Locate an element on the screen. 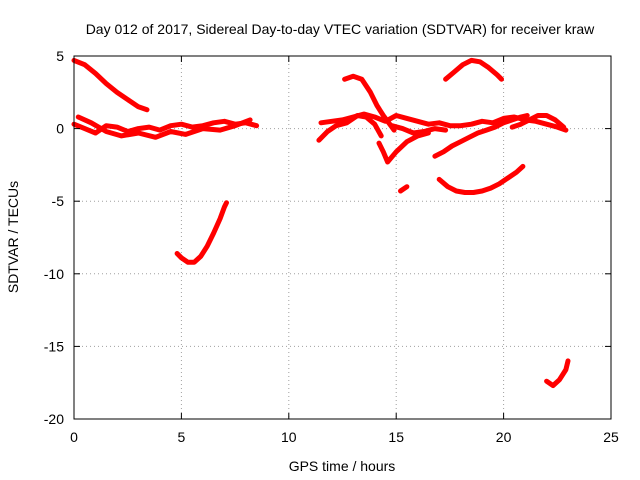 This screenshot has width=640, height=480. y-tick-labels: 5 0 -5 -10 -15 -20 is located at coordinates (54, 237).